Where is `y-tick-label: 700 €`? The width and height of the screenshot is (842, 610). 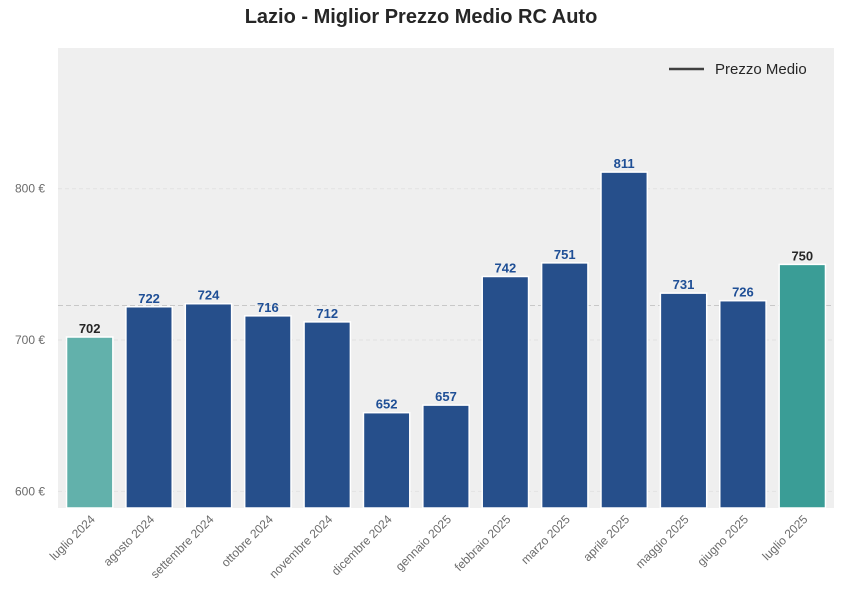 y-tick-label: 700 € is located at coordinates (30, 340).